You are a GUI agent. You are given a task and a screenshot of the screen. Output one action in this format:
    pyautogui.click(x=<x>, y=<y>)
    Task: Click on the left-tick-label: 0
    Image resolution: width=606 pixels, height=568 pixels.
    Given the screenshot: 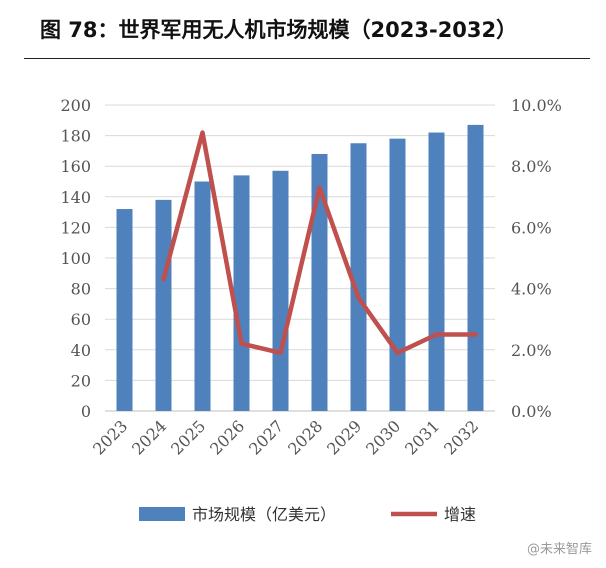 What is the action you would take?
    pyautogui.click(x=86, y=411)
    